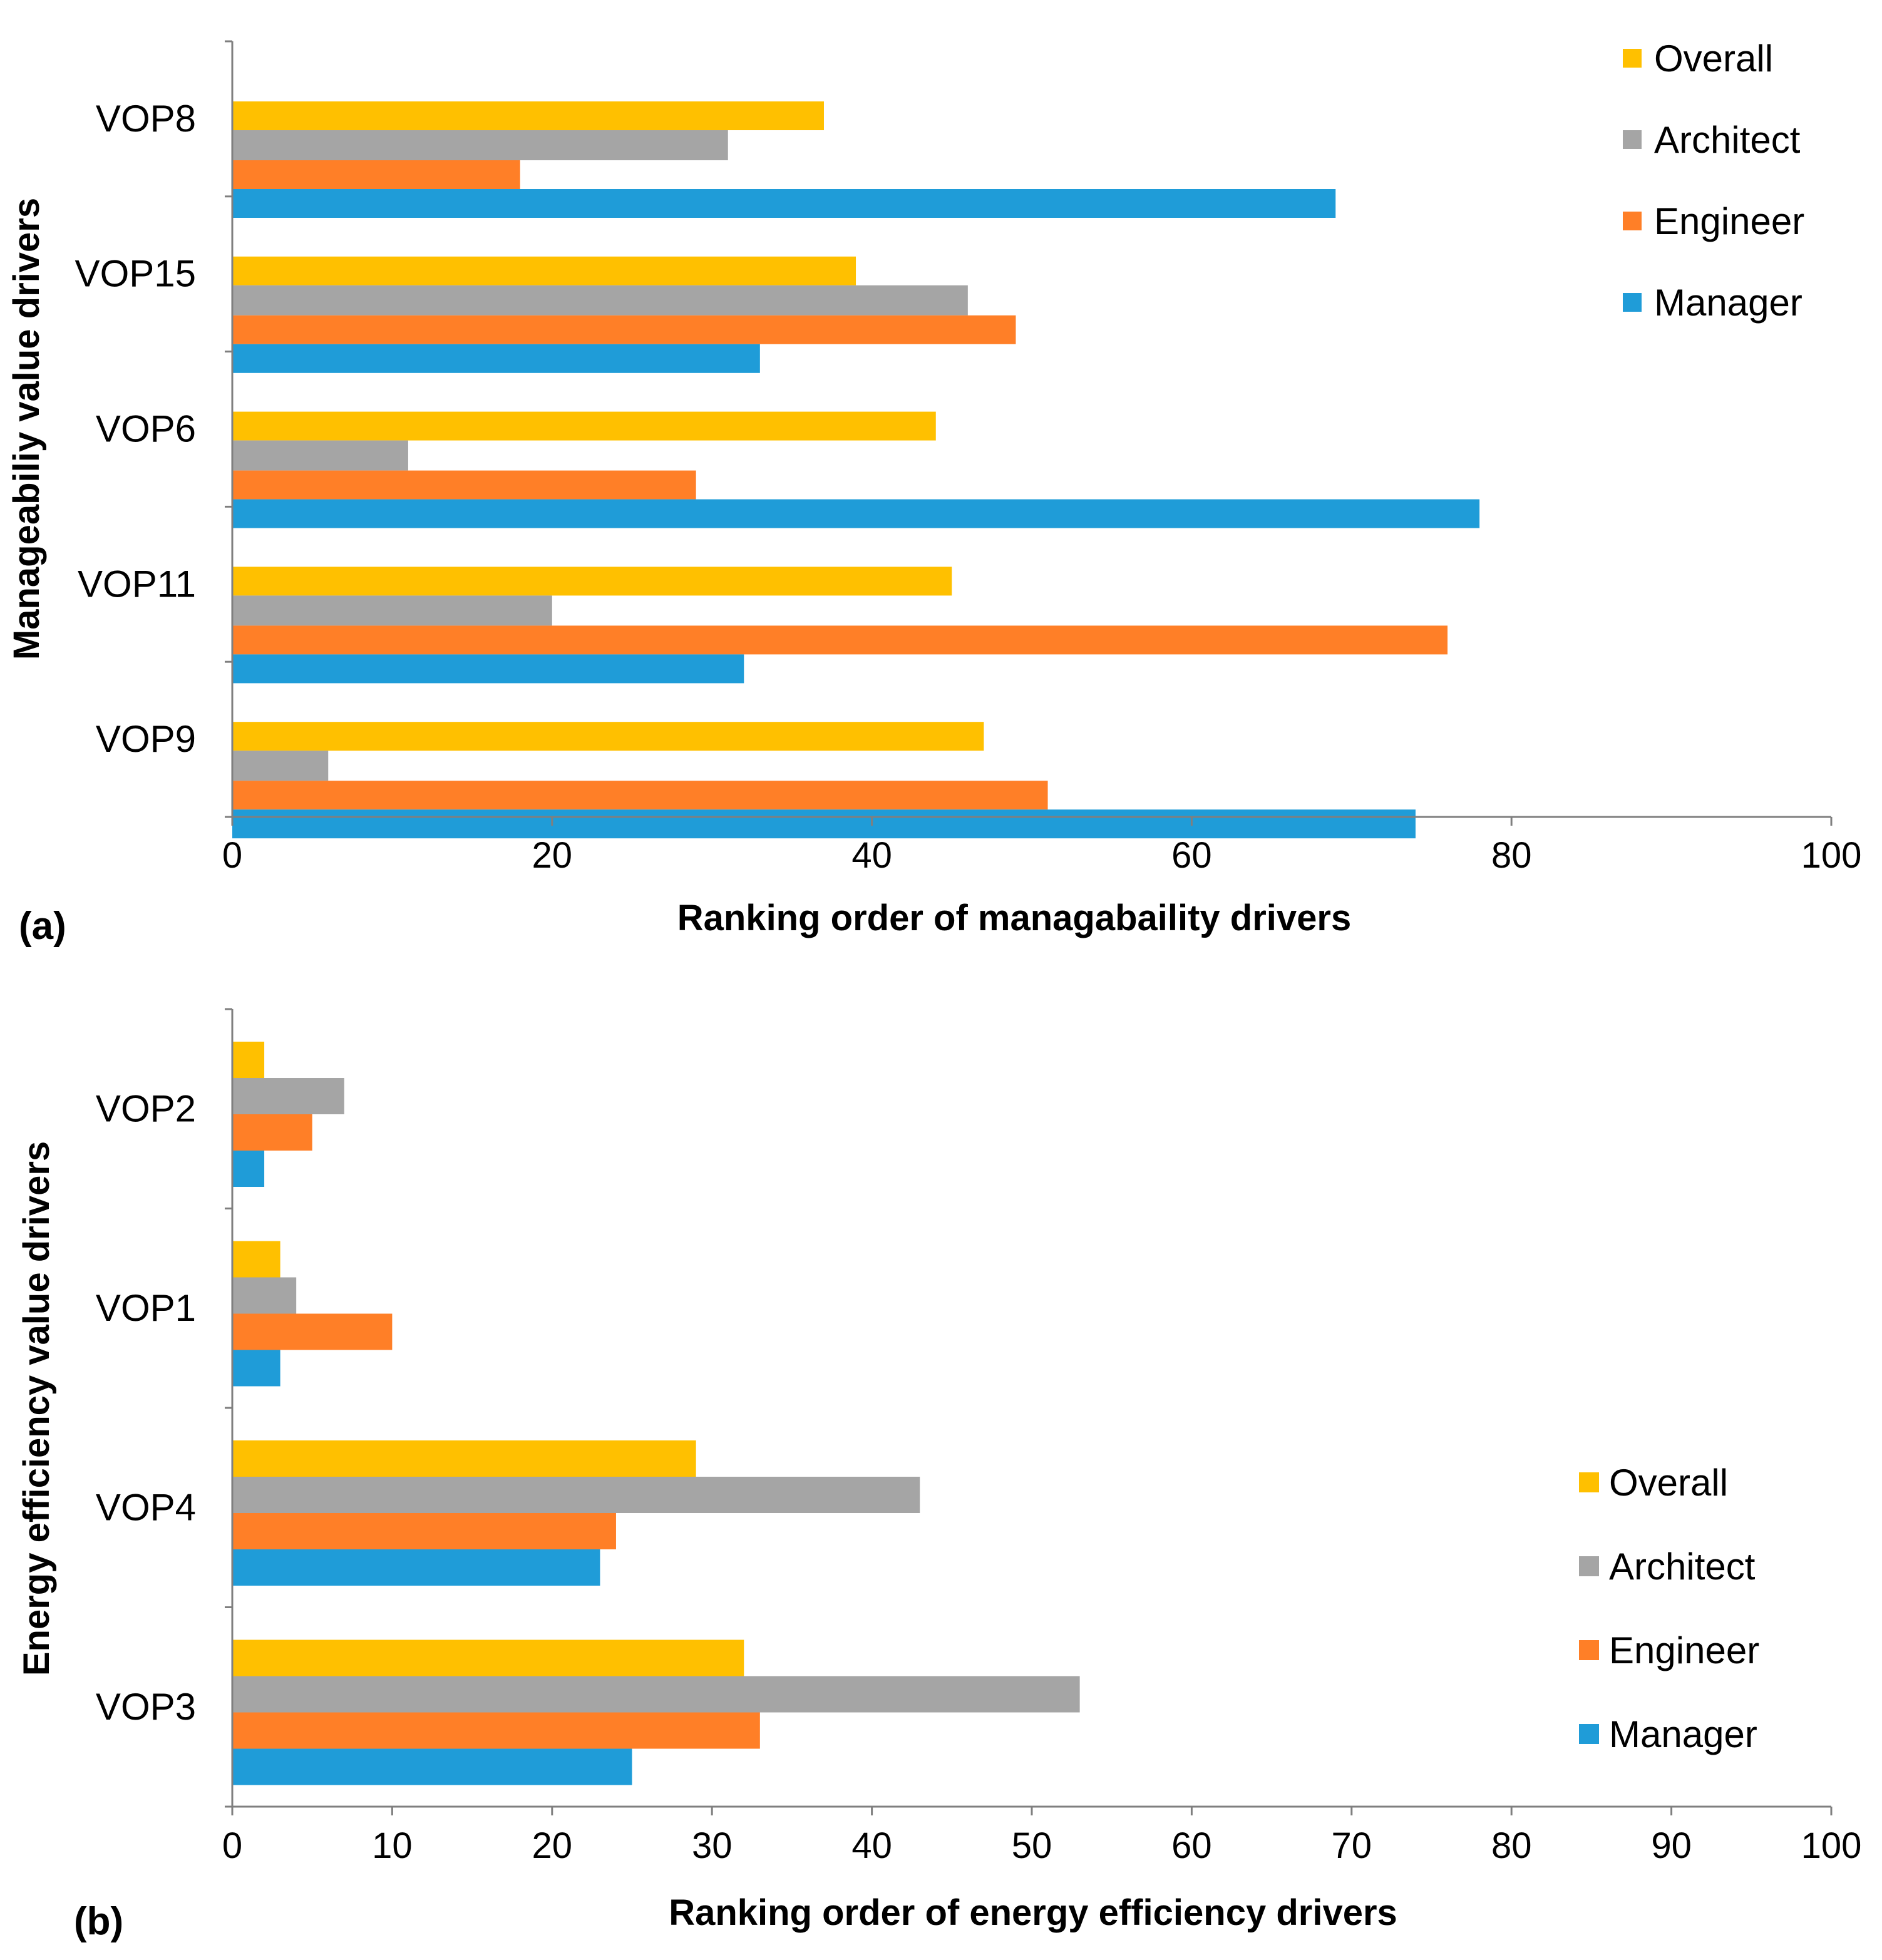 The height and width of the screenshot is (1960, 1882). Describe the element at coordinates (272, 1132) in the screenshot. I see `bar-vop2-engineer` at that location.